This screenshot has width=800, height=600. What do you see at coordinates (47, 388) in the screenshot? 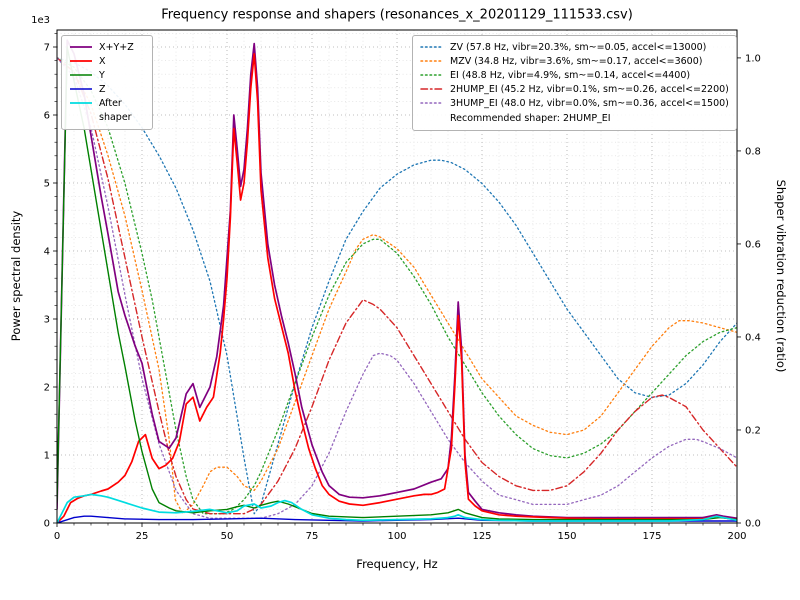
I see `y-left-tick-label: 2` at bounding box center [47, 388].